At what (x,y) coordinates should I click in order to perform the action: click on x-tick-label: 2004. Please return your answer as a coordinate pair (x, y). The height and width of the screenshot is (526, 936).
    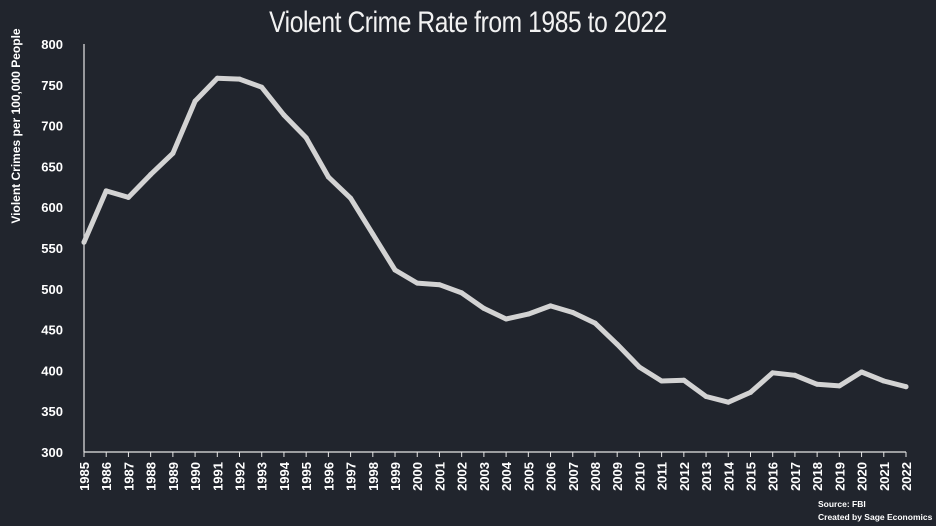
    Looking at the image, I should click on (506, 476).